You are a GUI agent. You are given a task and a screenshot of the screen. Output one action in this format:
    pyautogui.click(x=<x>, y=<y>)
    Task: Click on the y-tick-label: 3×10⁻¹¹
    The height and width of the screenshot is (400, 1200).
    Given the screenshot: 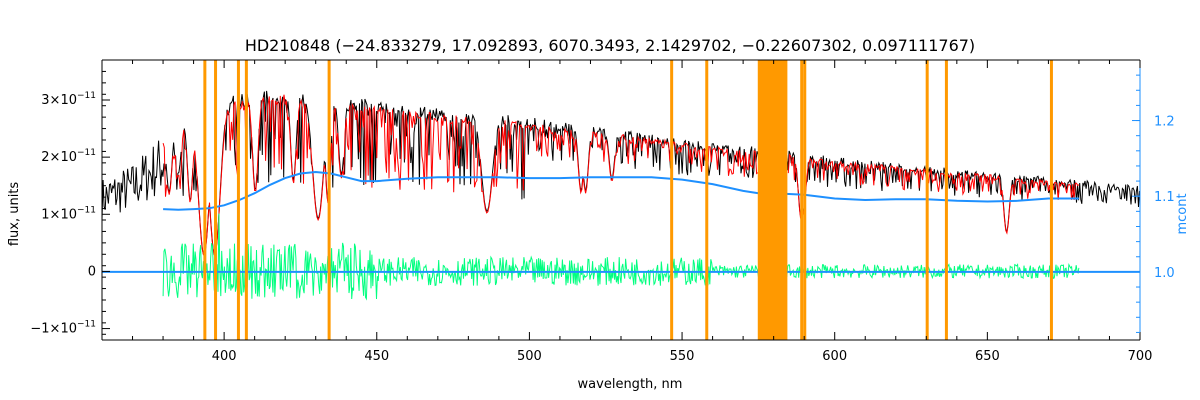 What is the action you would take?
    pyautogui.click(x=68, y=99)
    